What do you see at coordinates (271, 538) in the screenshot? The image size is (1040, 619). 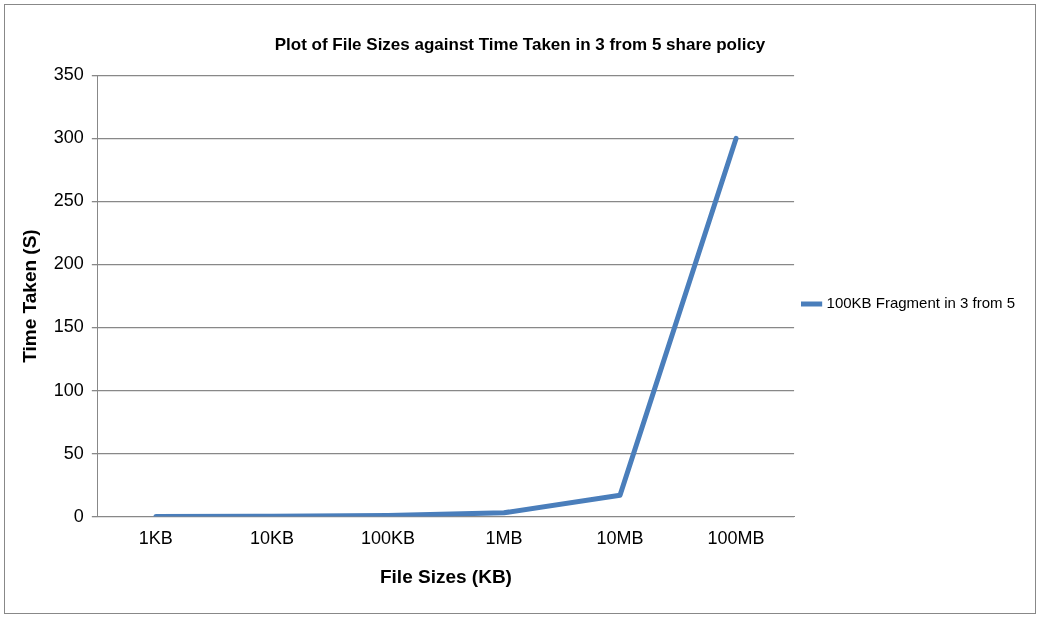 I see `x-tick-label: 10KB` at bounding box center [271, 538].